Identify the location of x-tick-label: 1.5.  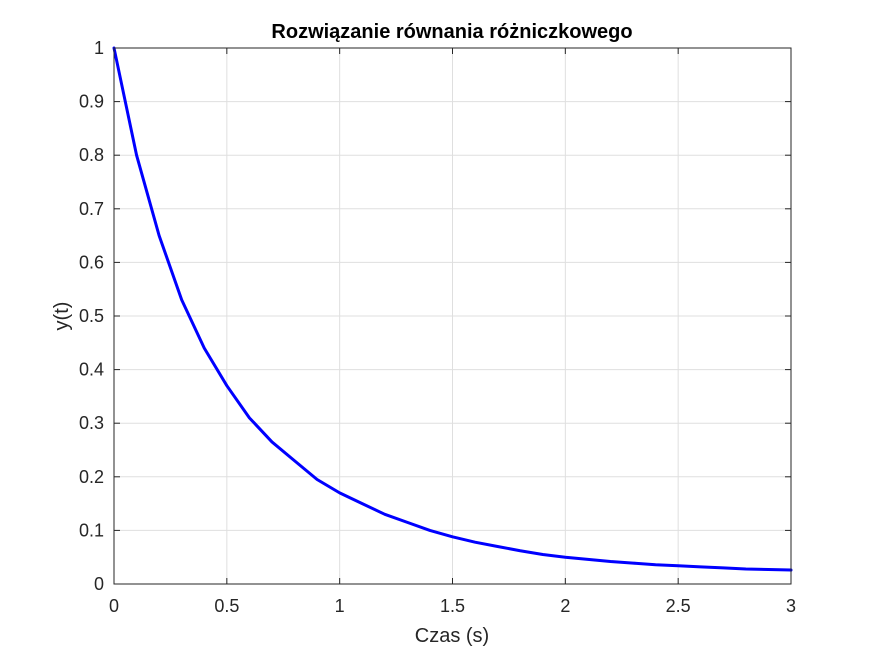
(452, 606).